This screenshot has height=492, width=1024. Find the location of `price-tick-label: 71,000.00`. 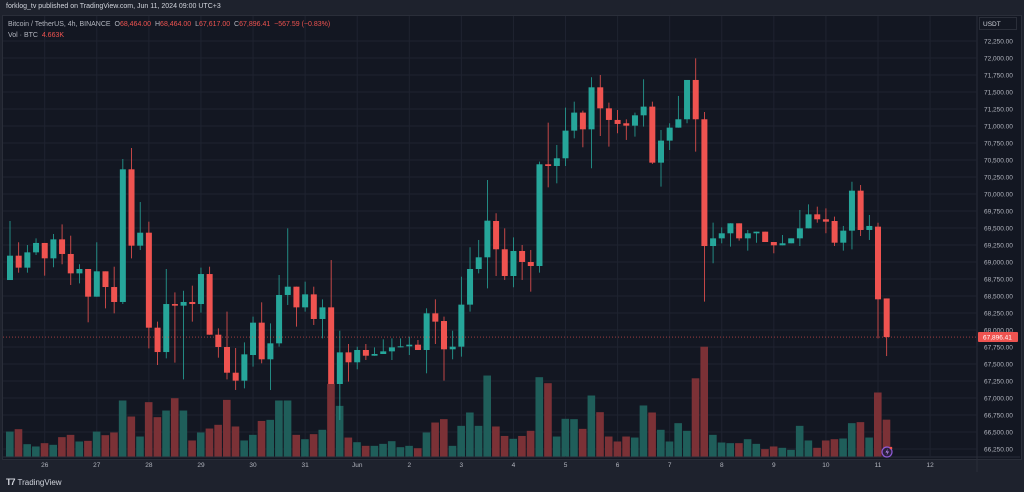

price-tick-label: 71,000.00 is located at coordinates (998, 127).